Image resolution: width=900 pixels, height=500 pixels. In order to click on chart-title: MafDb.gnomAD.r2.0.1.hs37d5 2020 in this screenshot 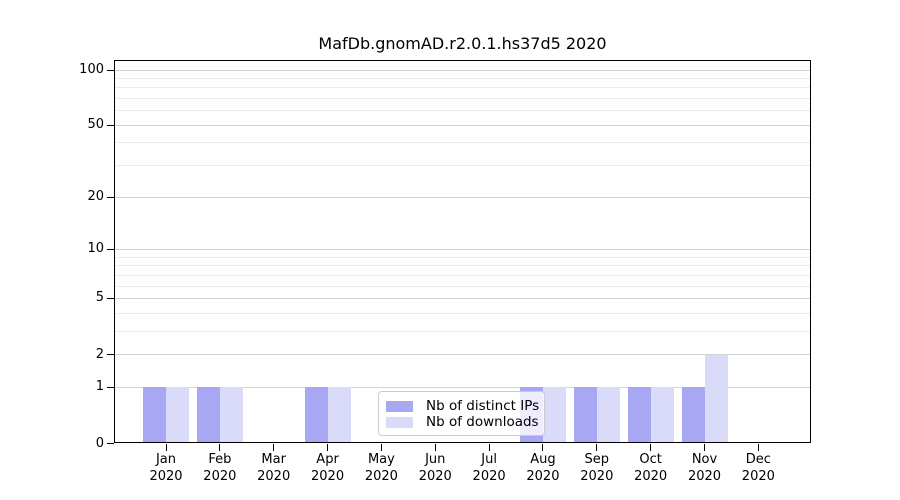, I will do `click(462, 43)`.